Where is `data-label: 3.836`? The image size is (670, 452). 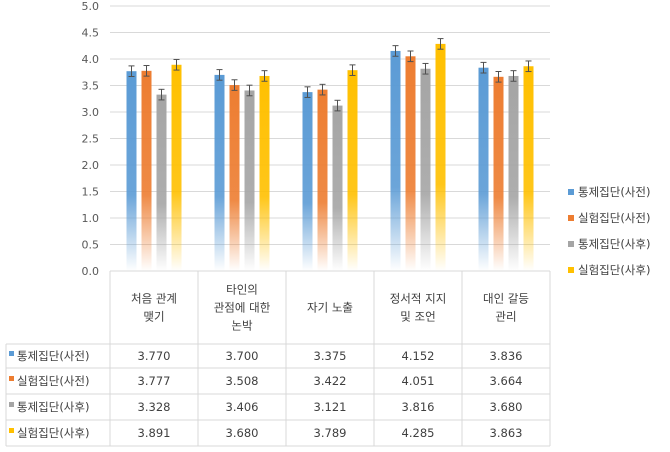 data-label: 3.836 is located at coordinates (506, 356).